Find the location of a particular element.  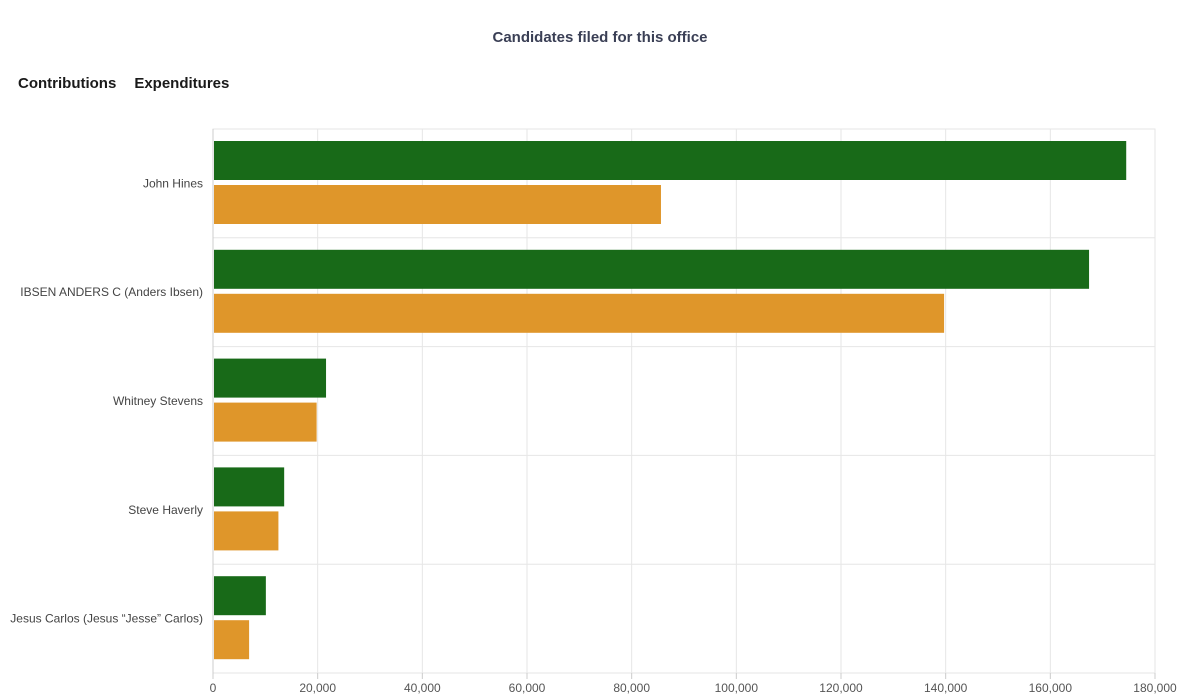

category-label: Steve Haverly is located at coordinates (165, 510).